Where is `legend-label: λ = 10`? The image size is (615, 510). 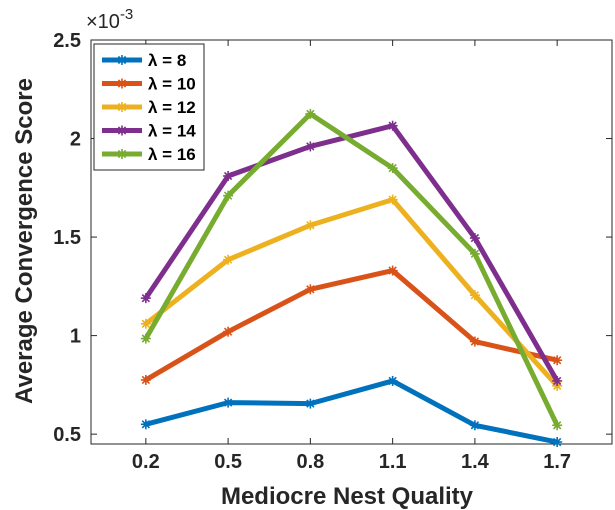
legend-label: λ = 10 is located at coordinates (172, 84).